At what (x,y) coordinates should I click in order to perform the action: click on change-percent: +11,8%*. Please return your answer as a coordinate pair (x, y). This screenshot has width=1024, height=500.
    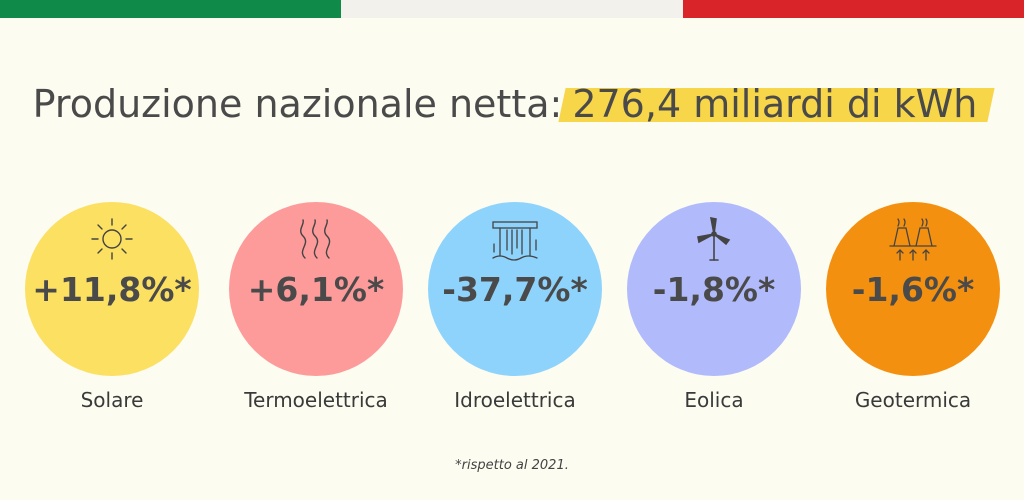
    Looking at the image, I should click on (112, 289).